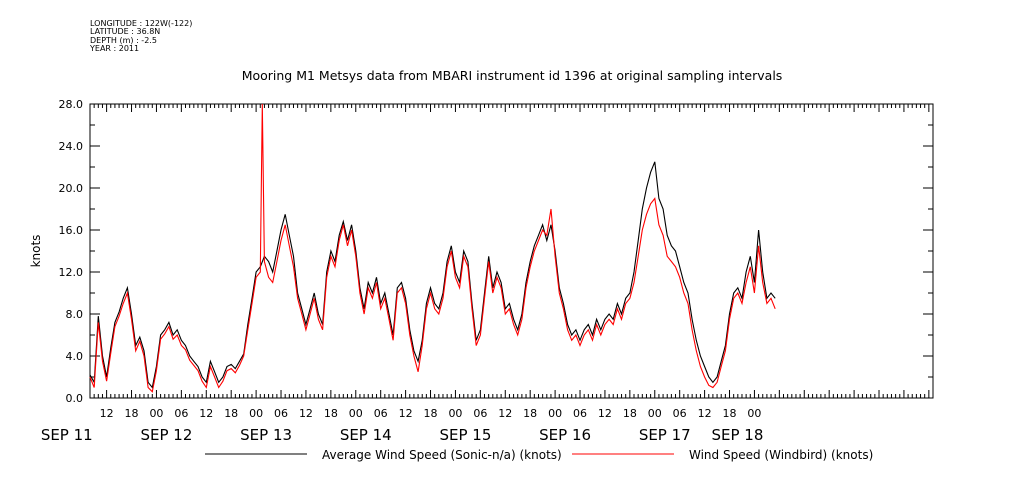  Describe the element at coordinates (71, 188) in the screenshot. I see `y-tick-label: 20.0` at that location.